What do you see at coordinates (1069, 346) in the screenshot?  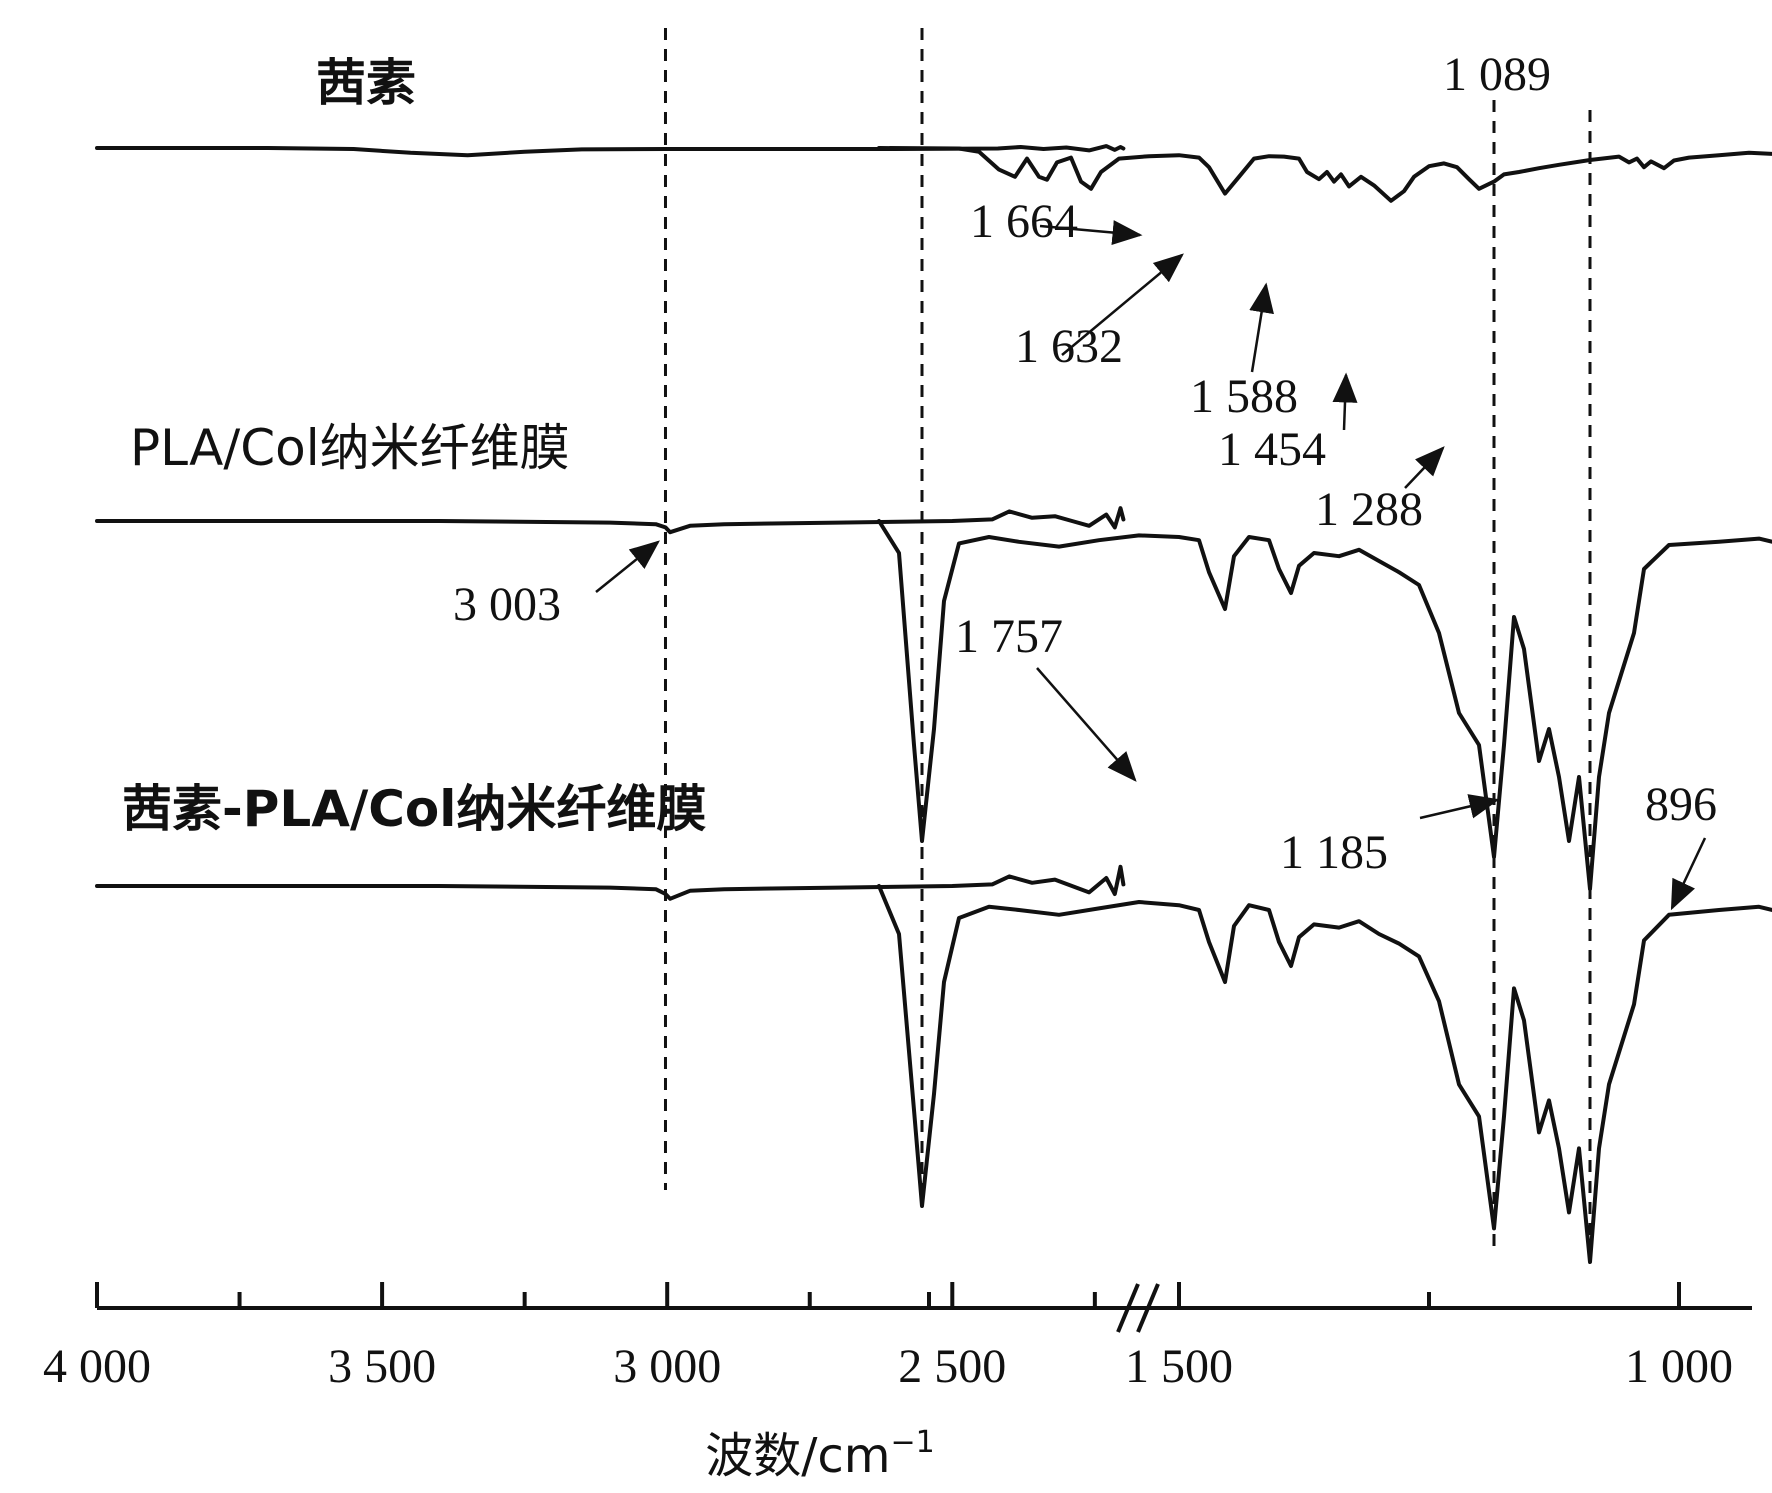 I see `peak-label: 1 632` at bounding box center [1069, 346].